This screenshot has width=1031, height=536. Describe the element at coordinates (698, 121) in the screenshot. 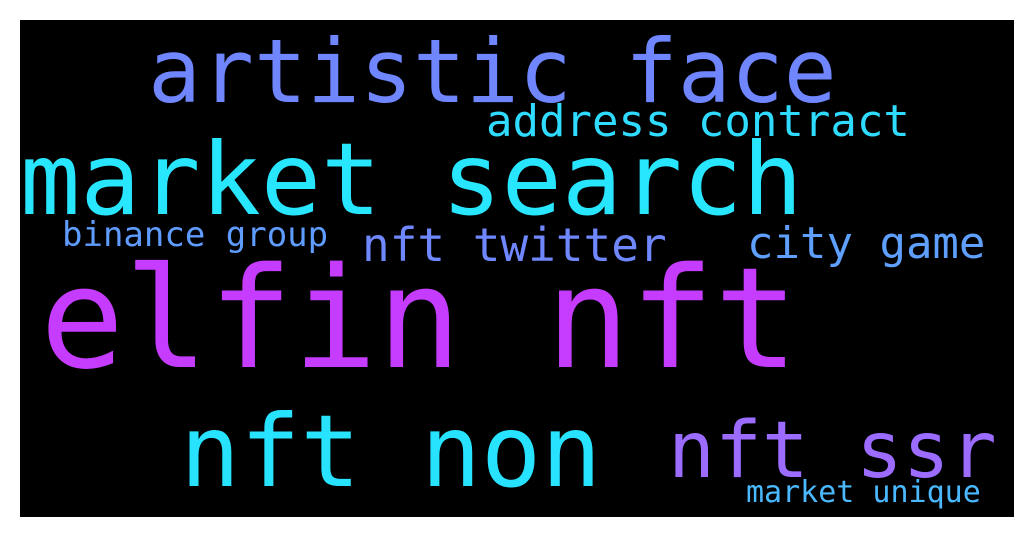

I see `word-address-contract: address contract` at that location.